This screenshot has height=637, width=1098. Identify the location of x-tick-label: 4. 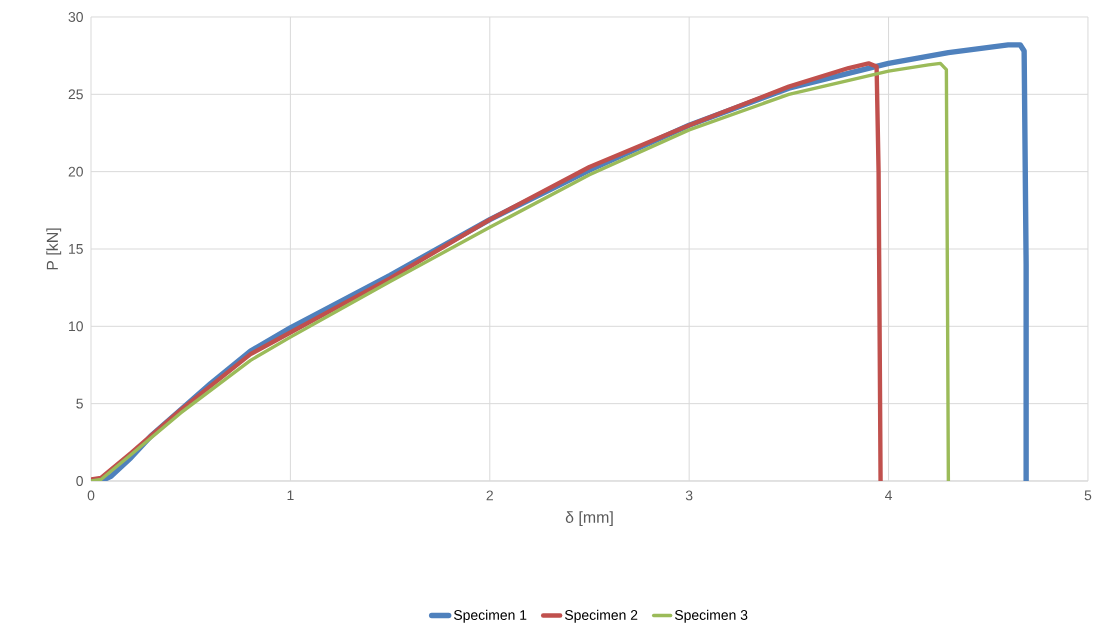
(888, 495).